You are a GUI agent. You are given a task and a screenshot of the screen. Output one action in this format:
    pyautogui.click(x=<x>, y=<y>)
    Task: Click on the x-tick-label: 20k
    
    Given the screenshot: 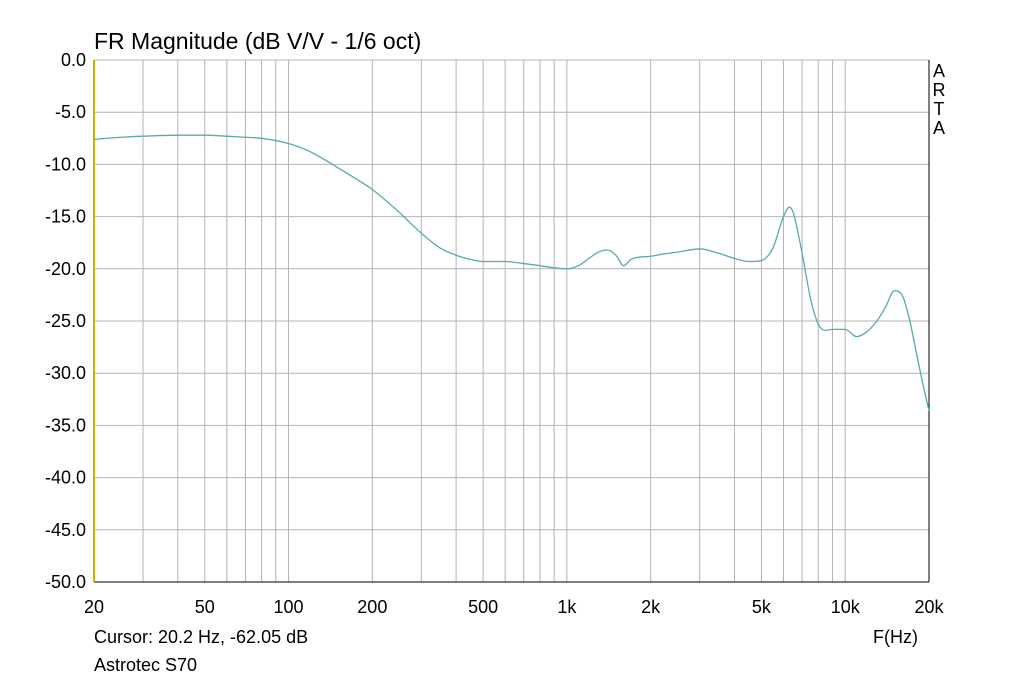 What is the action you would take?
    pyautogui.click(x=929, y=607)
    